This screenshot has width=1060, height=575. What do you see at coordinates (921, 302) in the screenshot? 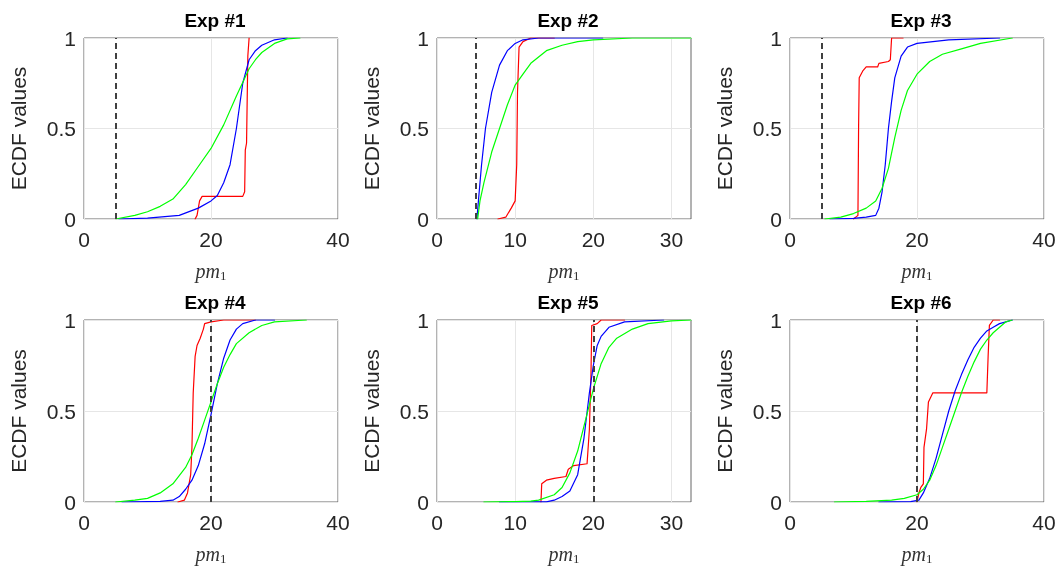
I see `chart-title: Exp #6` at bounding box center [921, 302].